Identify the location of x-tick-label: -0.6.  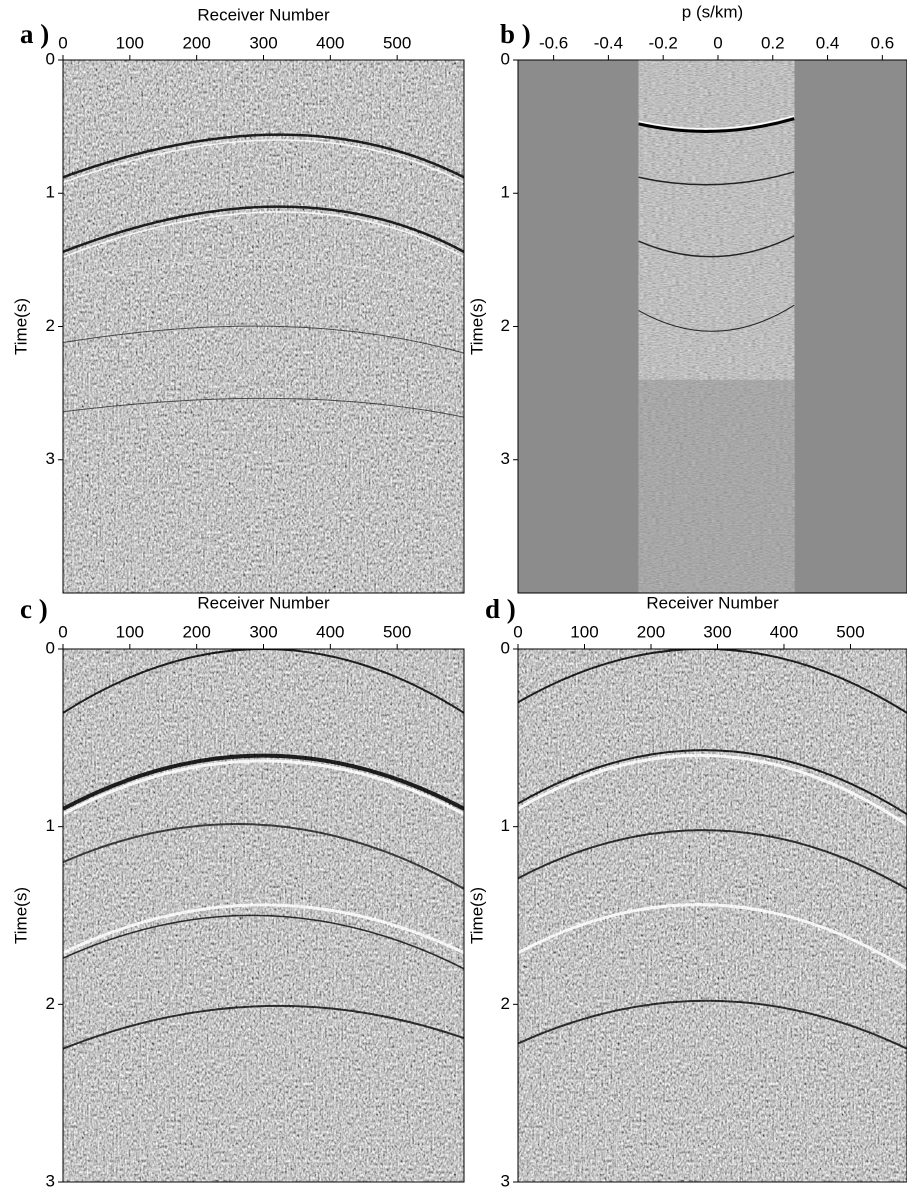
(553, 42).